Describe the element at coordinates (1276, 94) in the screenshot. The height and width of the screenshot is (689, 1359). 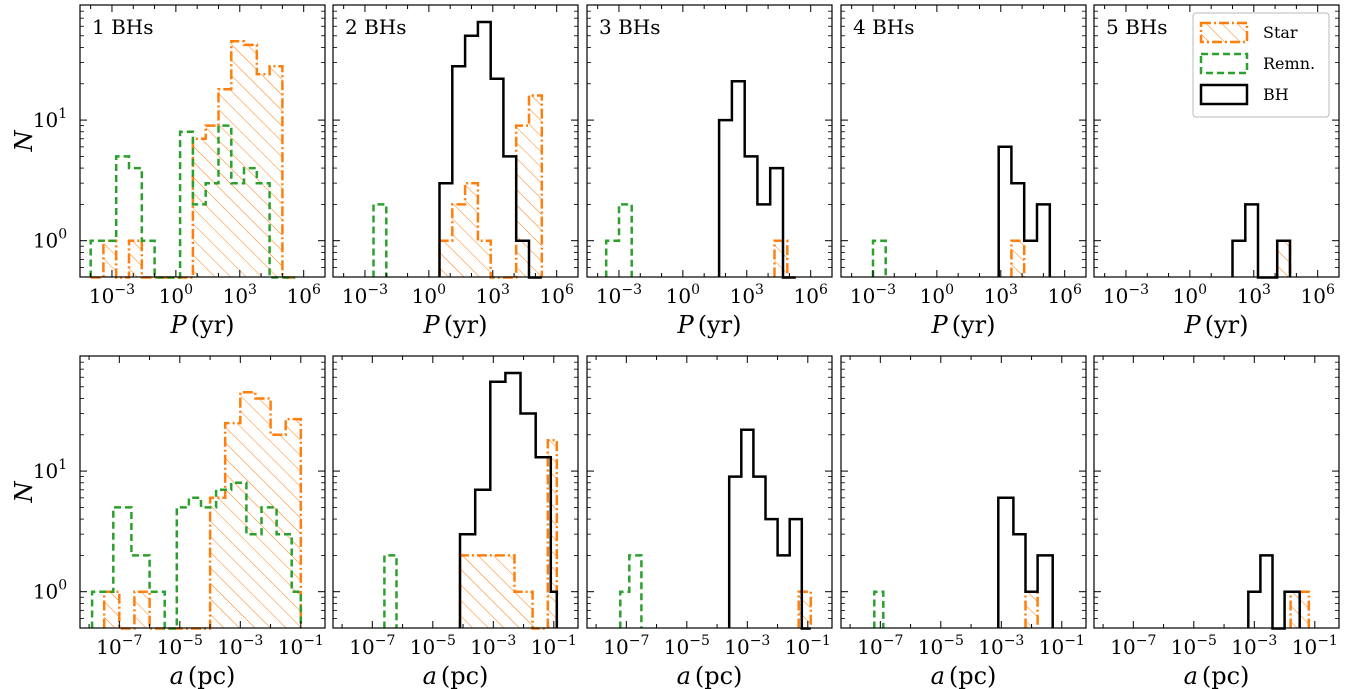
I see `legend-label: BH` at that location.